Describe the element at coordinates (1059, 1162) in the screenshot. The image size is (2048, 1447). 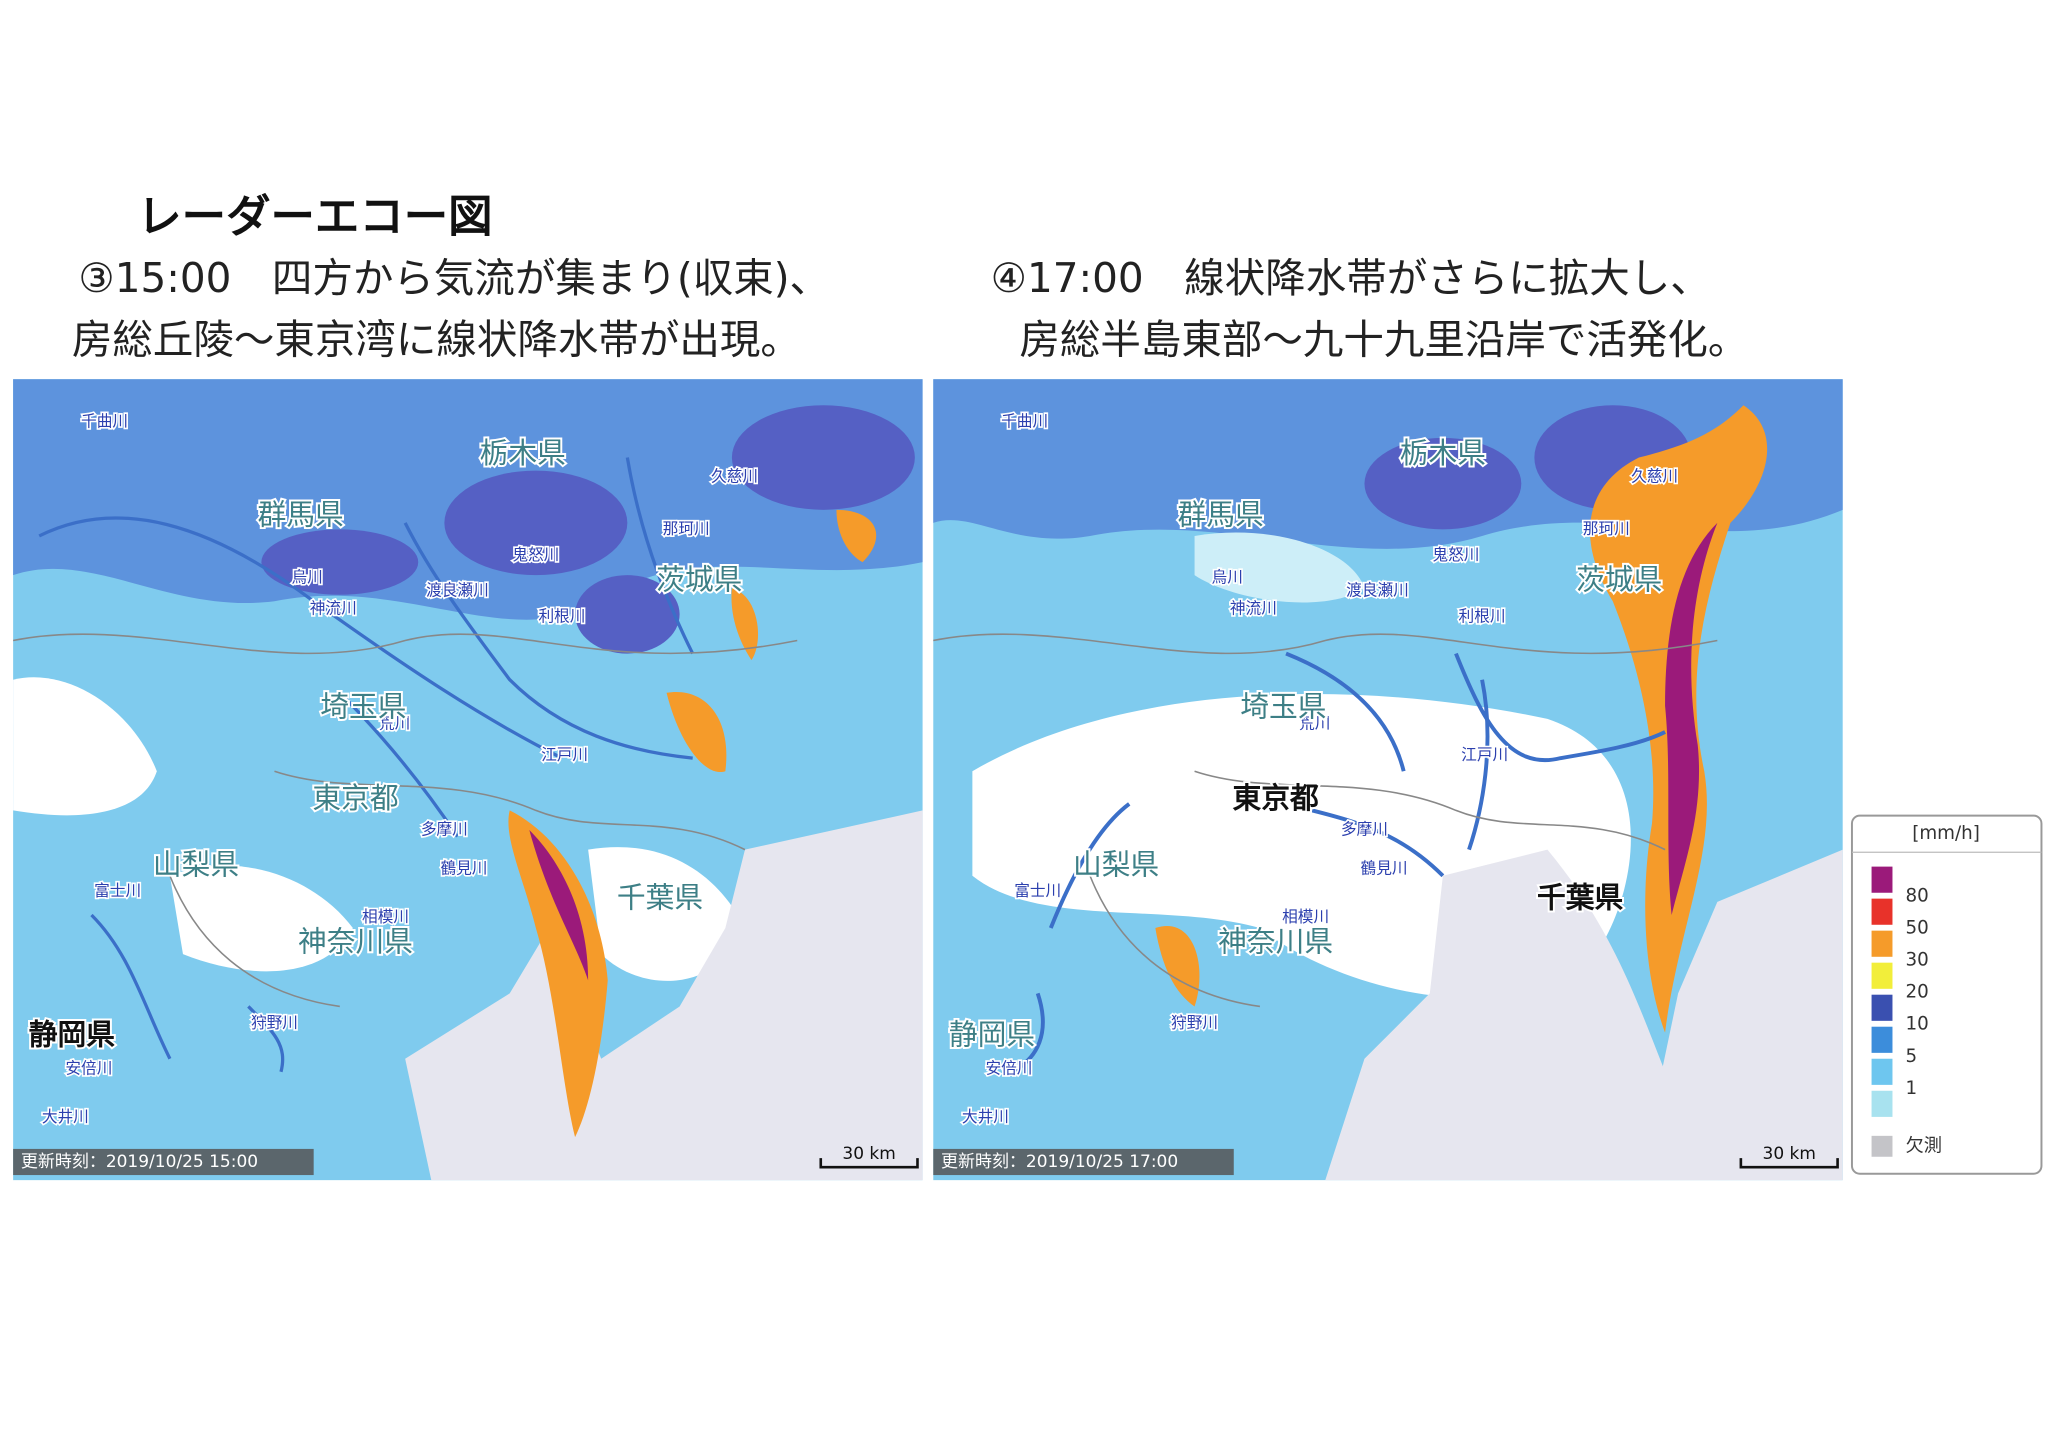
I see `timestamp: 更新時刻：2019/10/25 17:00` at that location.